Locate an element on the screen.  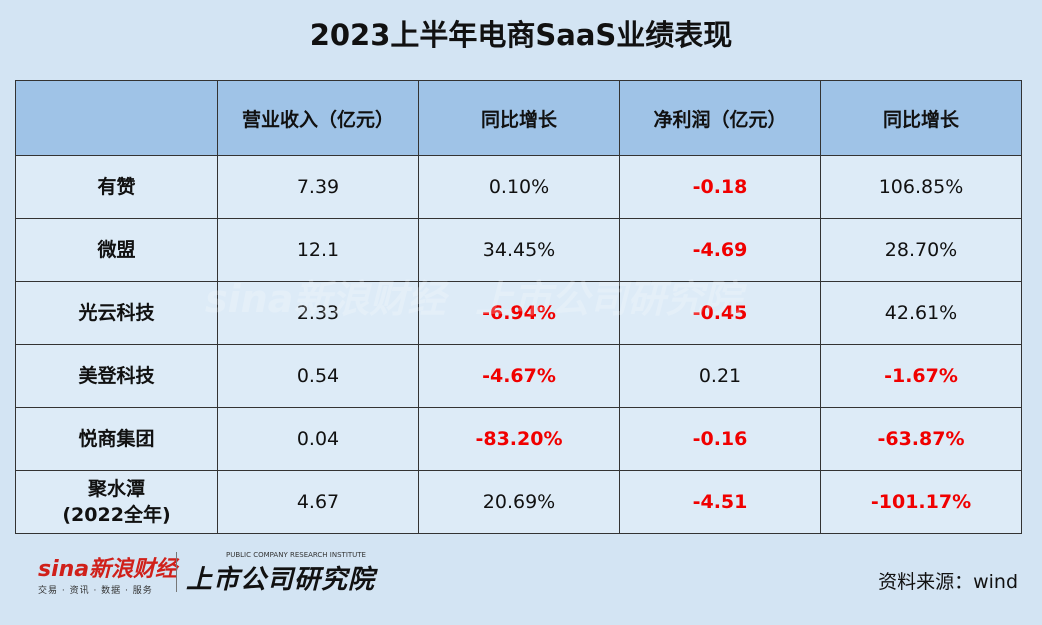
value-cell: 0.10% is located at coordinates (519, 187).